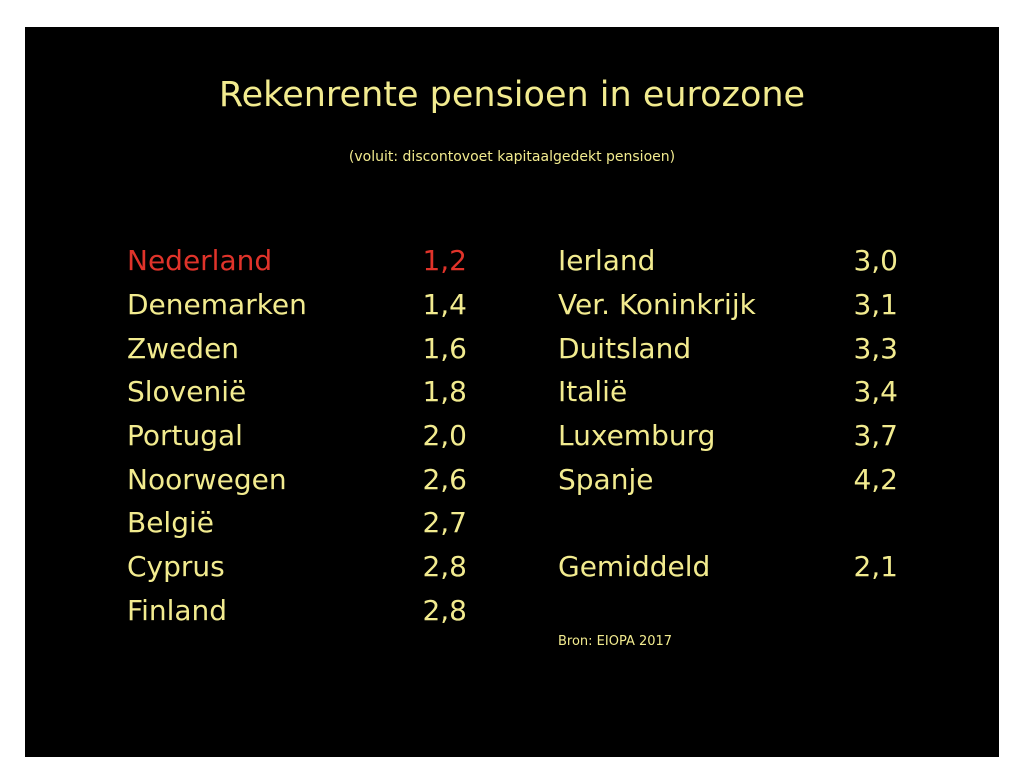 Image resolution: width=1024 pixels, height=782 pixels. Describe the element at coordinates (875, 348) in the screenshot. I see `country-rate: 3,3` at that location.